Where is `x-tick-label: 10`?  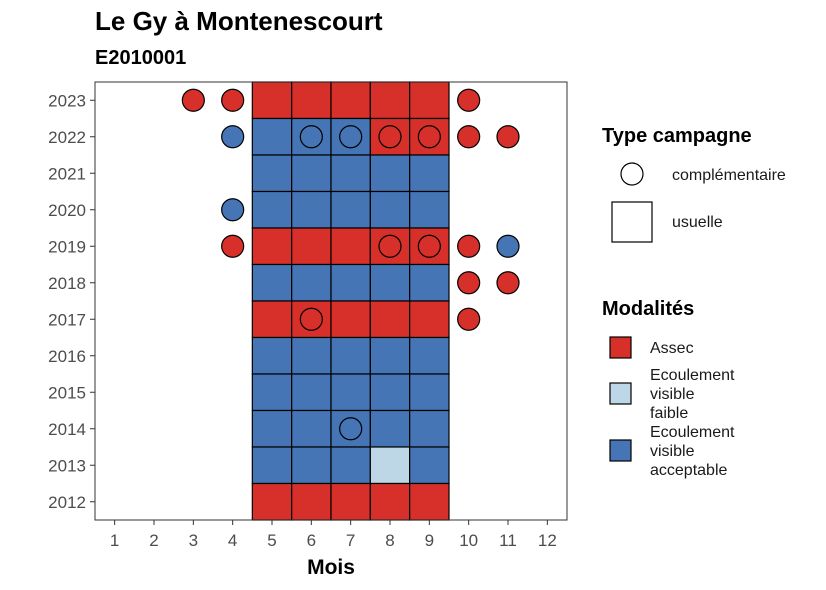 x-tick-label: 10 is located at coordinates (468, 540).